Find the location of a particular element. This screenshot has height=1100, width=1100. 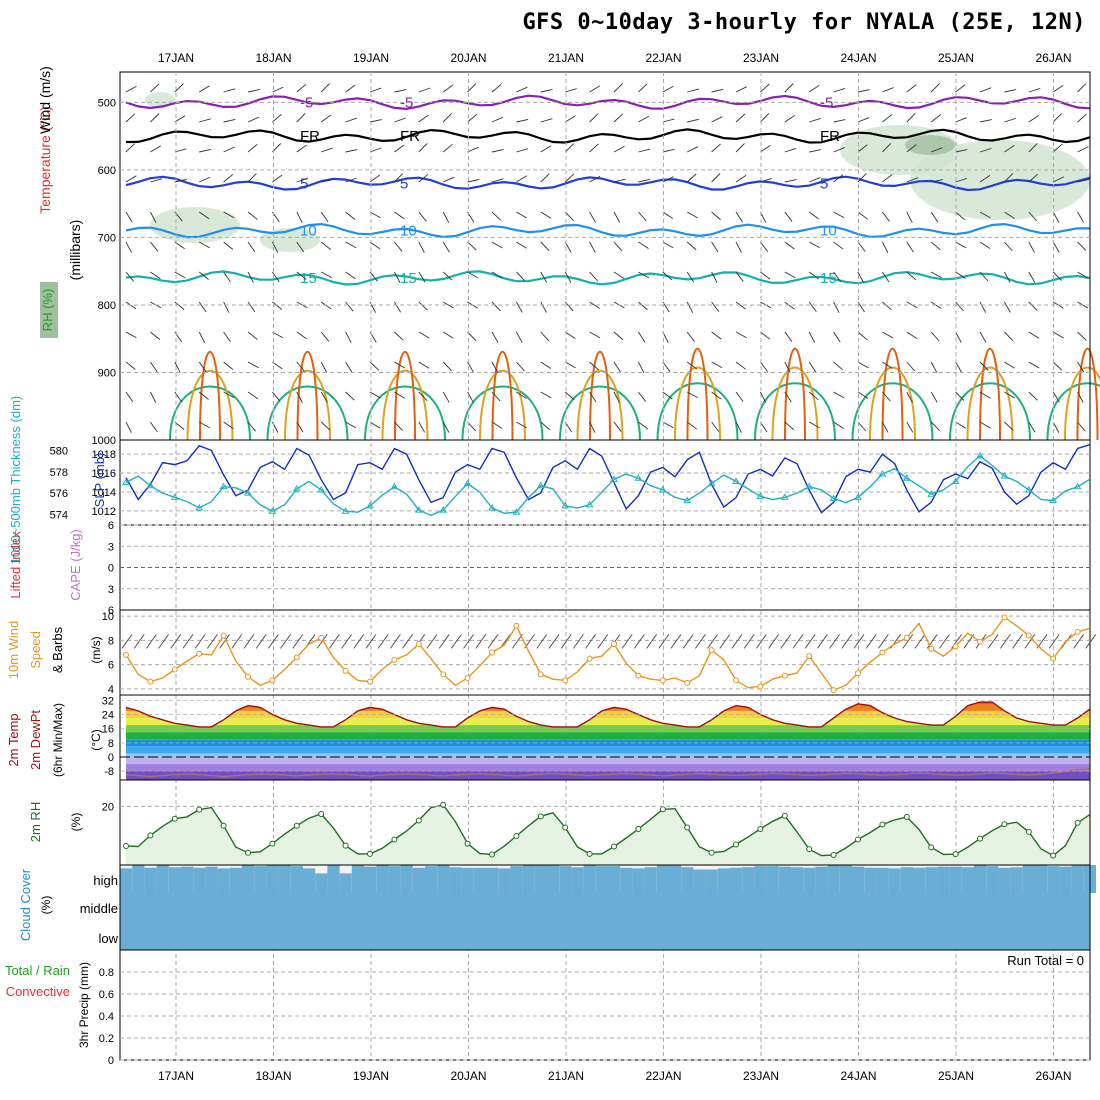

date-label-top: 22JAN is located at coordinates (663, 58).